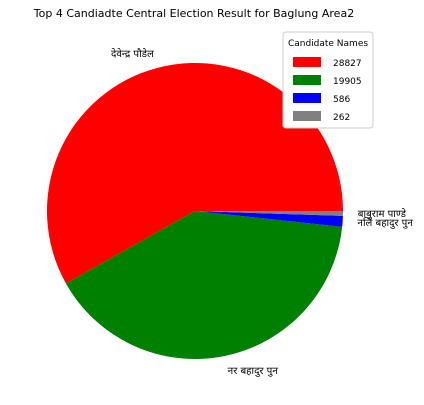  Describe the element at coordinates (327, 90) in the screenshot. I see `legend-entries: 28827 19905 586 262` at that location.